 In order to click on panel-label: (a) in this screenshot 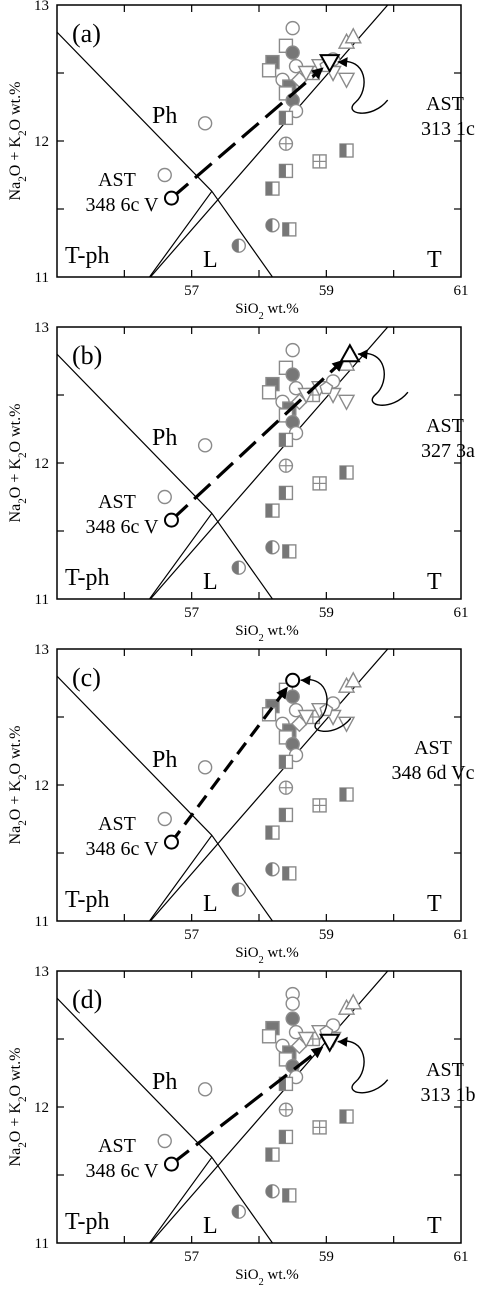, I will do `click(86, 33)`.